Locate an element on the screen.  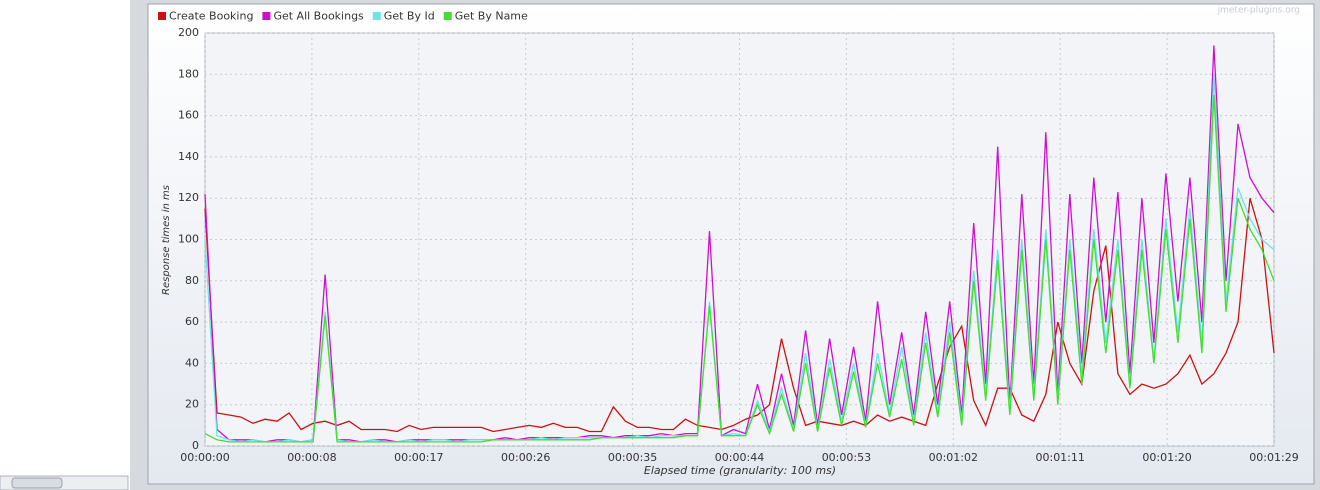
y-tick-label: 180 is located at coordinates (188, 73).